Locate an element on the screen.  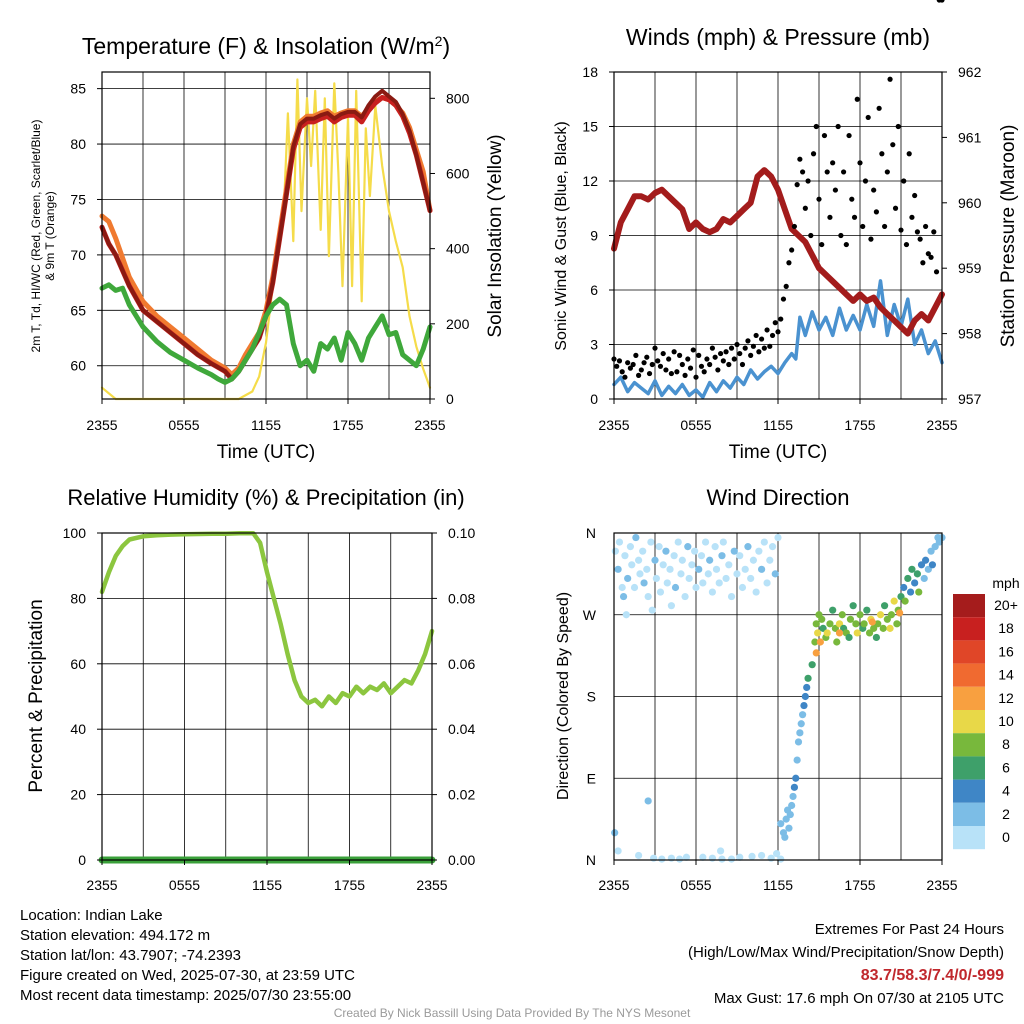
wind-y-tick-label: 6 is located at coordinates (594, 290).